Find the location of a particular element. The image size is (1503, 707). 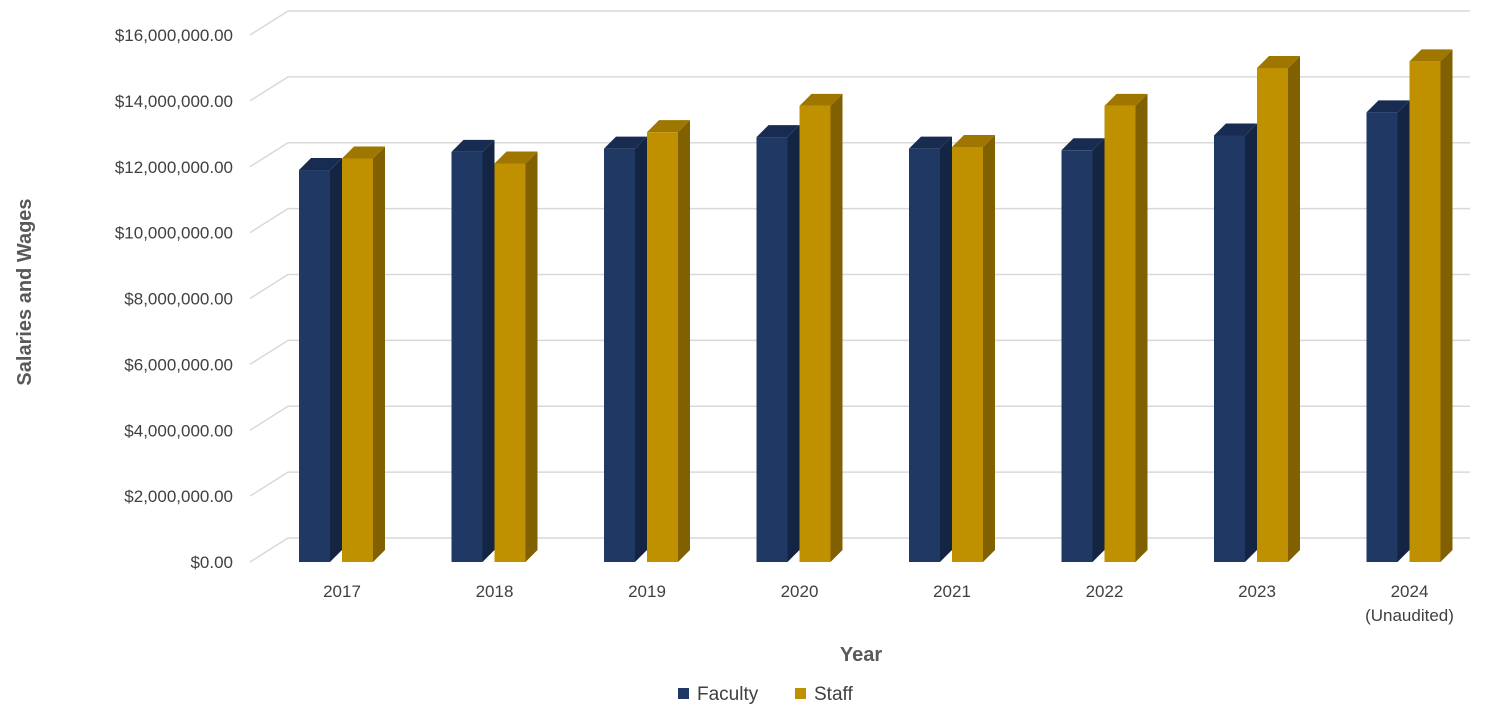

y-tick-label: $12,000,000.00 is located at coordinates (174, 167).